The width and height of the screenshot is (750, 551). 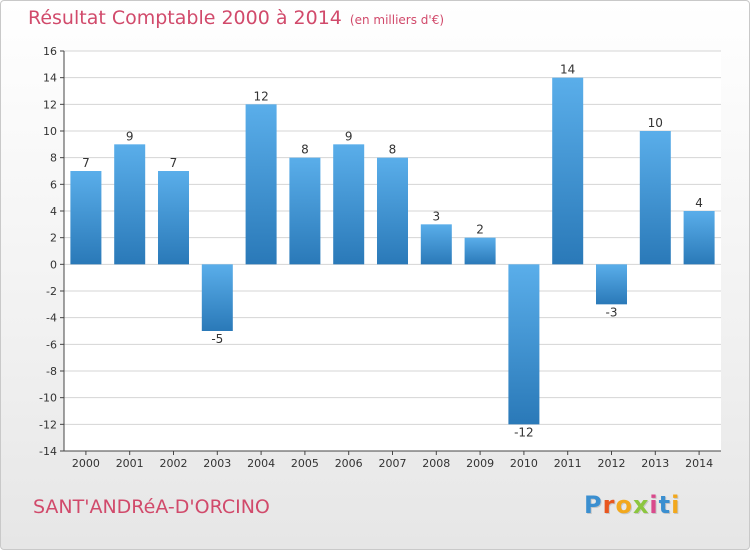 I want to click on title-text: Résultat Comptable 2000 à 2014, so click(x=185, y=18).